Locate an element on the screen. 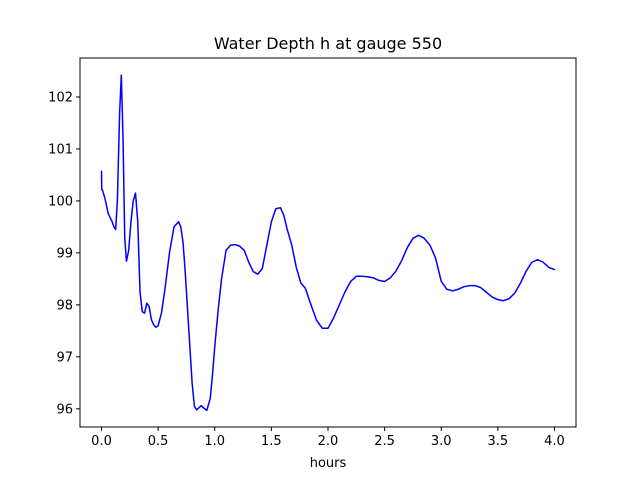  x-axis: 0.0 0.5 1.0 1.5 2.0 2.5 3.0 3.5 4.0 is located at coordinates (328, 438).